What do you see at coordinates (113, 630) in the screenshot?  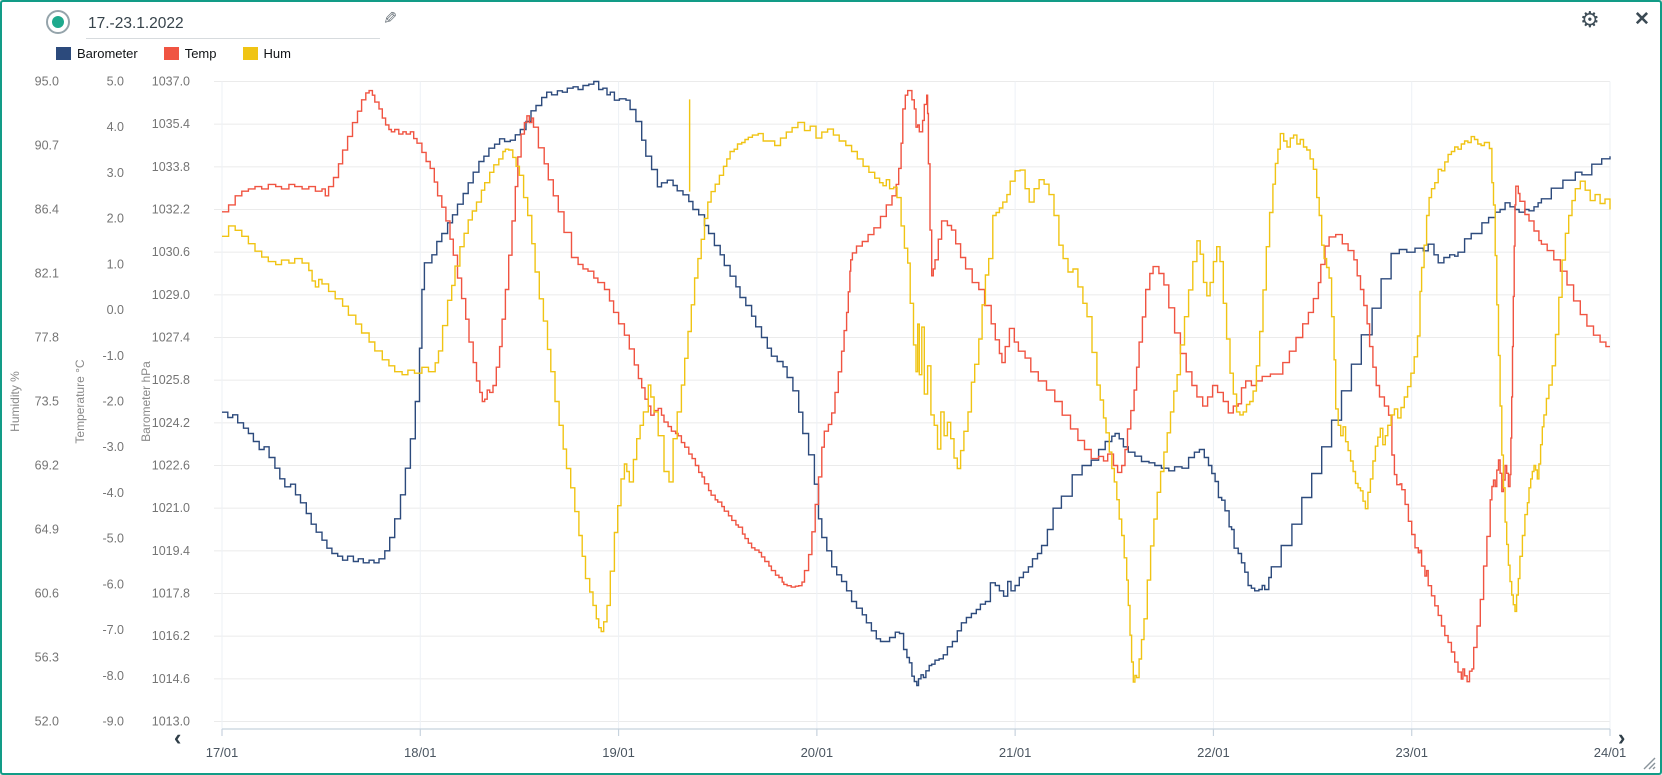 I see `temp-tick-label: -7.0` at bounding box center [113, 630].